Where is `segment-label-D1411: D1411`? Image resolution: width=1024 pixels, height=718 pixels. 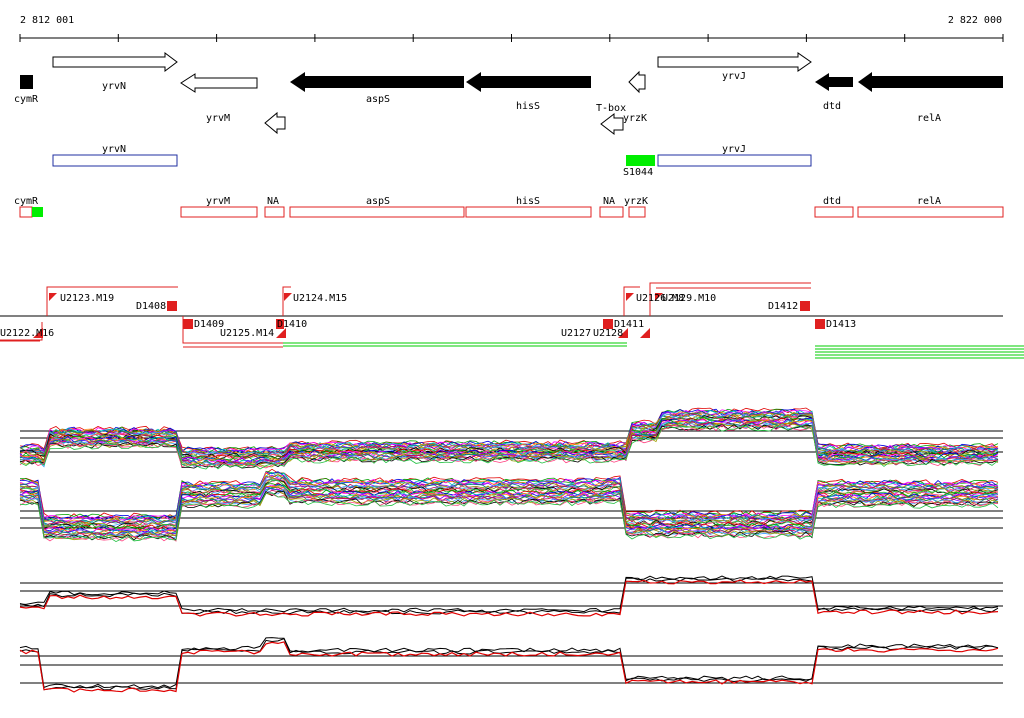 segment-label-D1411: D1411 is located at coordinates (629, 324).